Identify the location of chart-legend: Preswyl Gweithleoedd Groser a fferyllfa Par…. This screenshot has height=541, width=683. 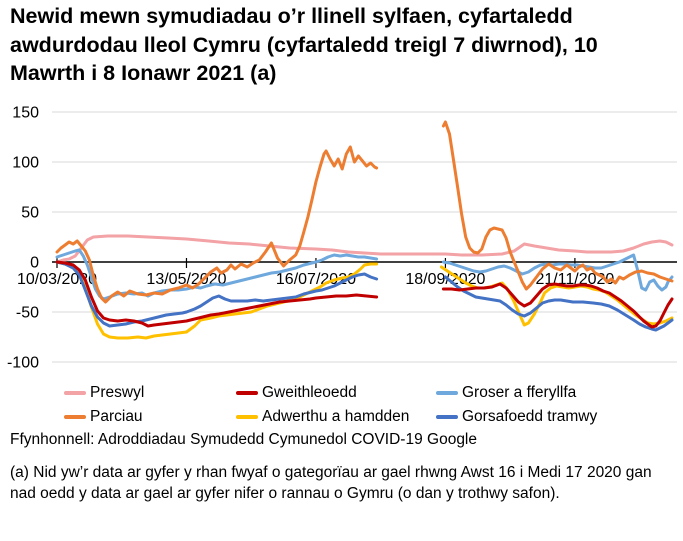
(370, 405).